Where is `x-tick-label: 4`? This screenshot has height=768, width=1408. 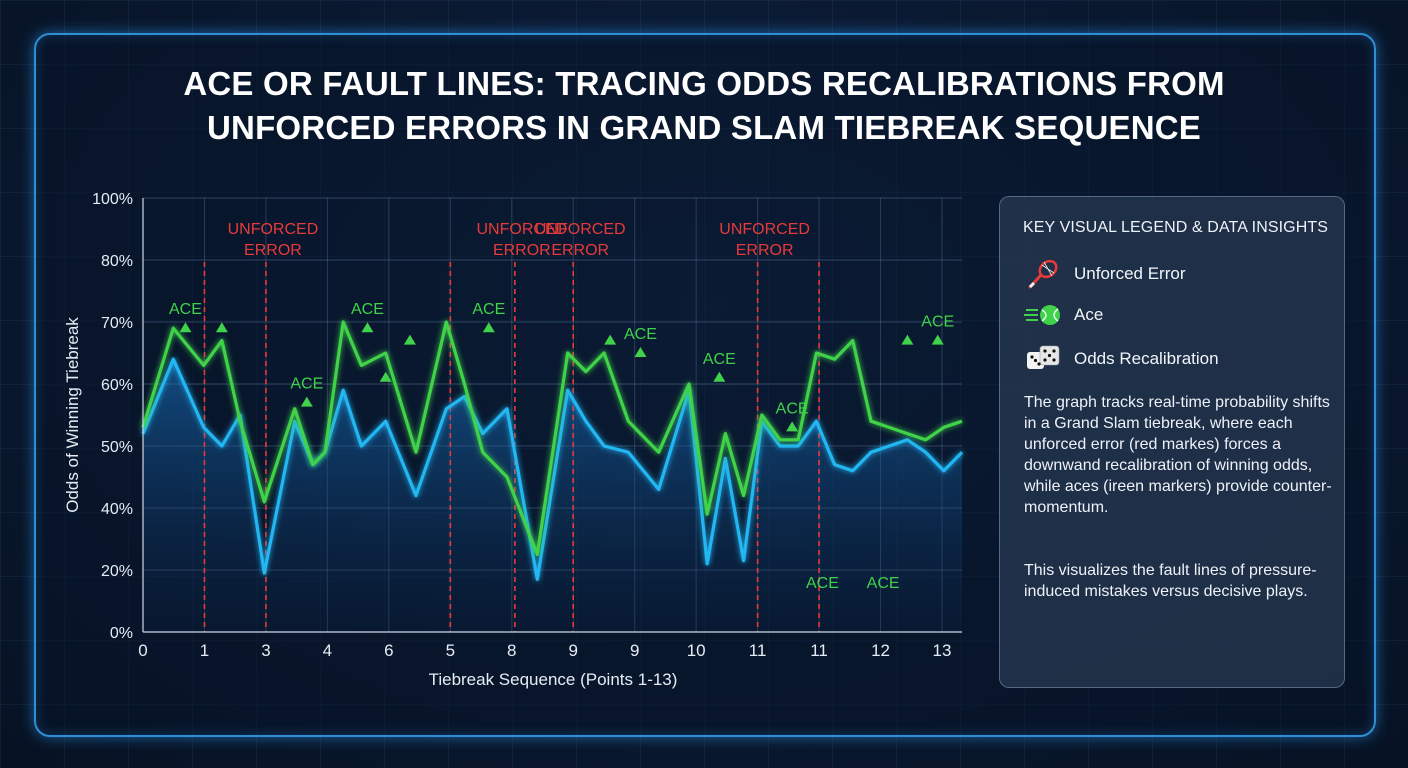 x-tick-label: 4 is located at coordinates (327, 650).